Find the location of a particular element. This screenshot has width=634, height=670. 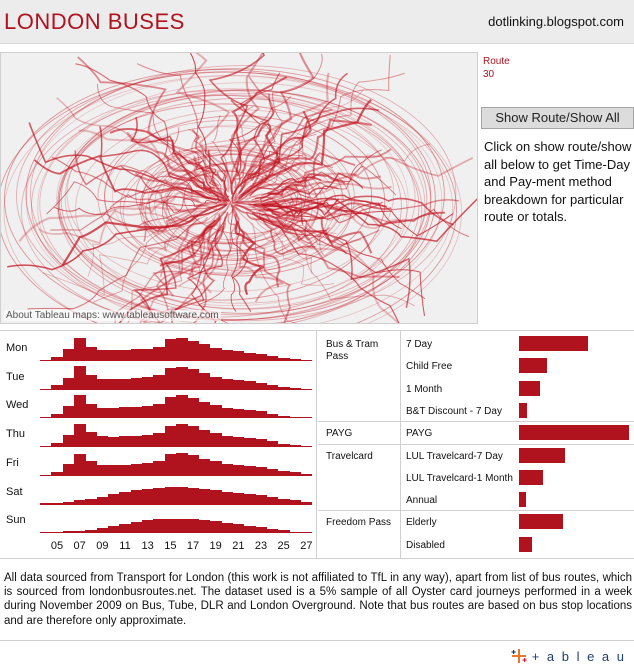

blog-link: dotlinking.blogspot.com is located at coordinates (556, 21).